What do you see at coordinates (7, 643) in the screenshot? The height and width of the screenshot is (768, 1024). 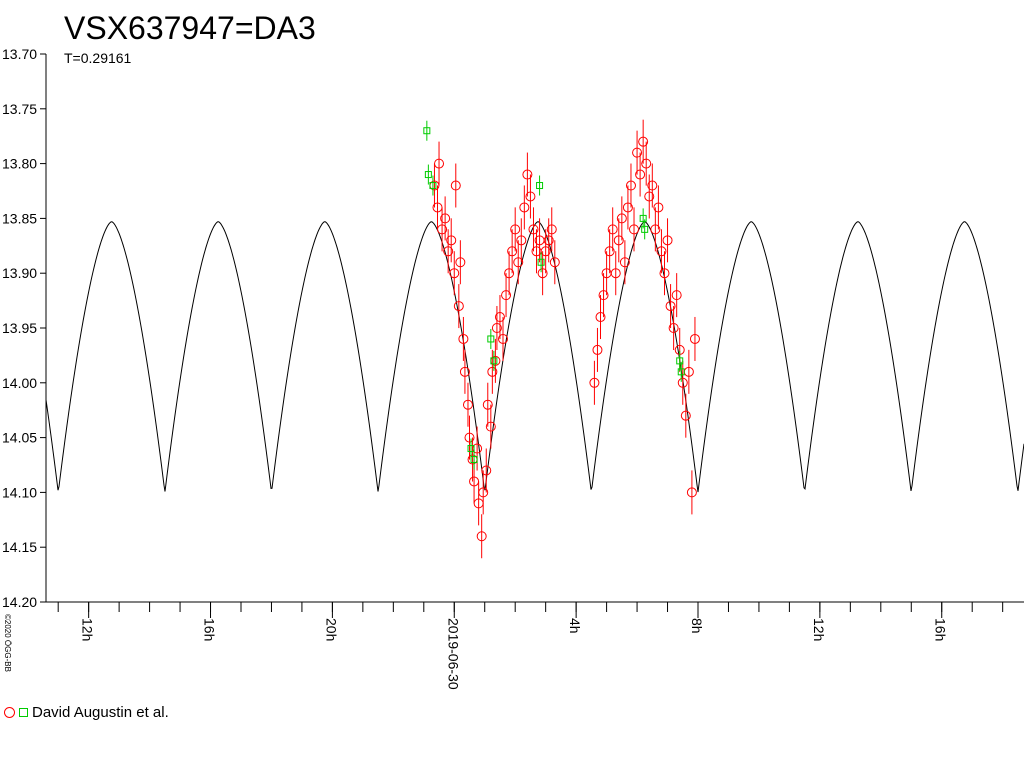 I see `copyright-note: ©2020 ÖGG-BB` at bounding box center [7, 643].